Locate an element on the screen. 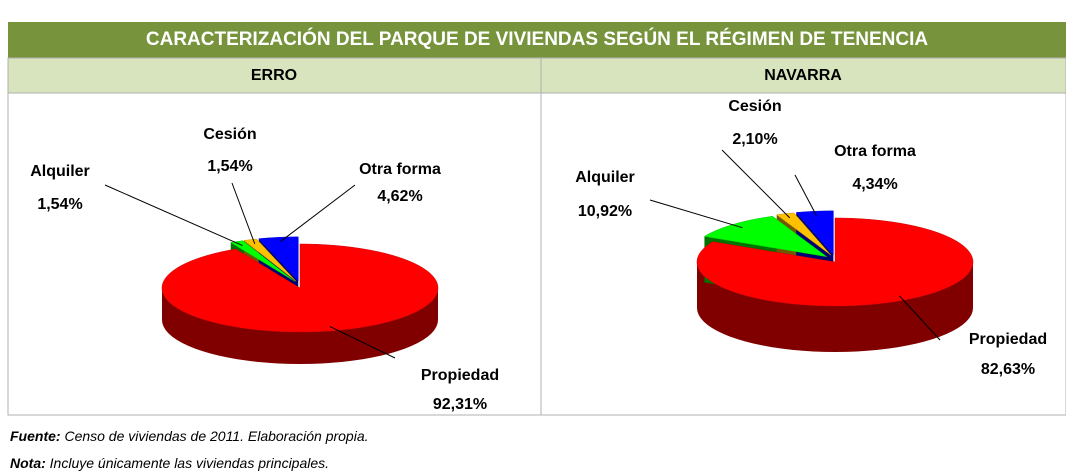  pie-side is located at coordinates (835, 307).